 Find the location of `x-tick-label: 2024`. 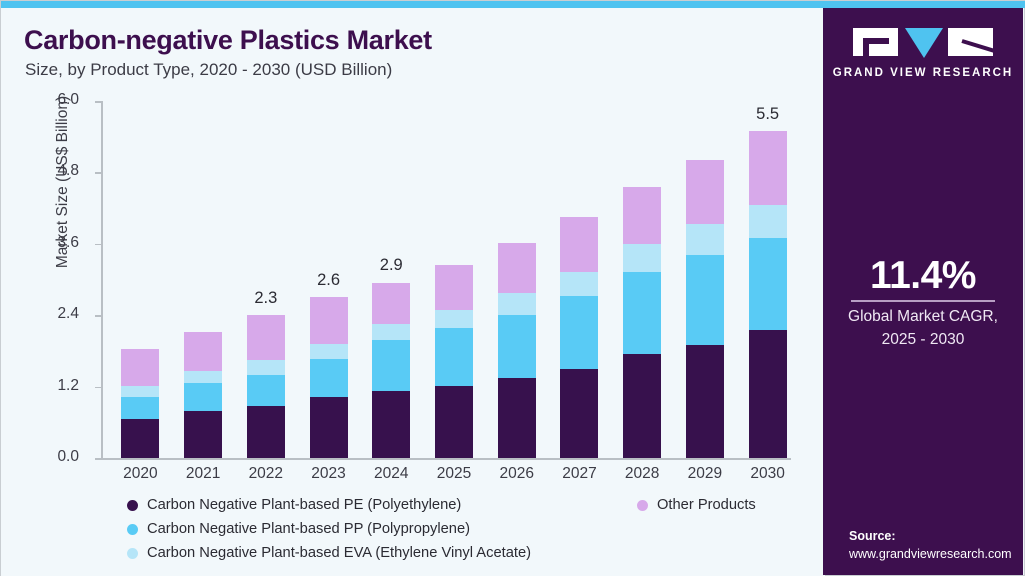

x-tick-label: 2024 is located at coordinates (391, 473).